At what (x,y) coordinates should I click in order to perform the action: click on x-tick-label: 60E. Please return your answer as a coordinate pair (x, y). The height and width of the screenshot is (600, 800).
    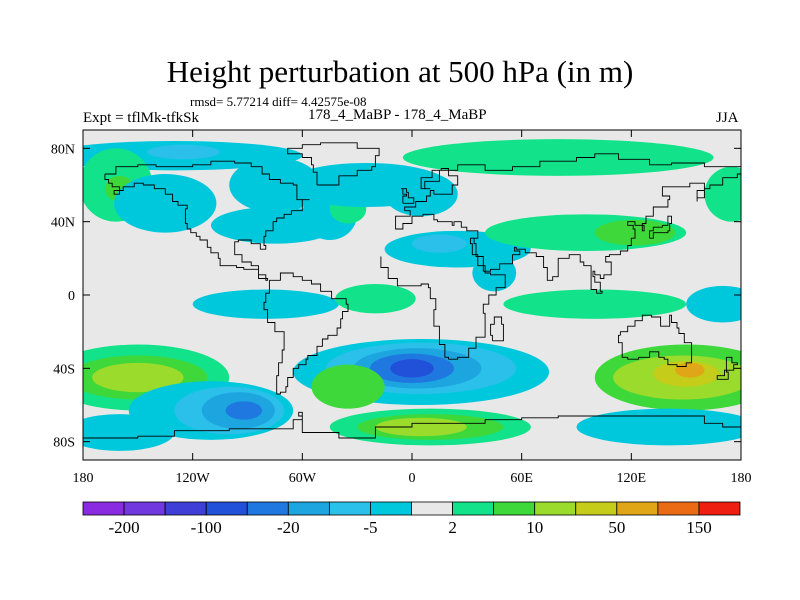
    Looking at the image, I should click on (521, 478).